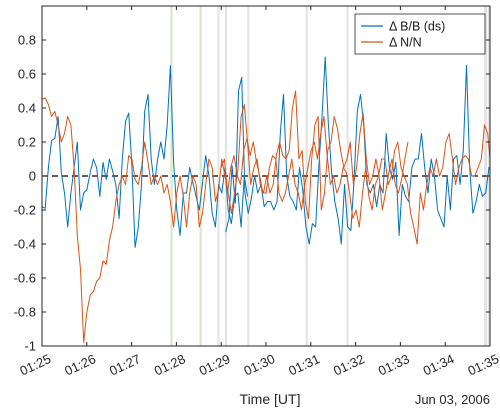 This screenshot has width=500, height=414. I want to click on legend: Δ B/B (ds) Δ N/N, so click(420, 34).